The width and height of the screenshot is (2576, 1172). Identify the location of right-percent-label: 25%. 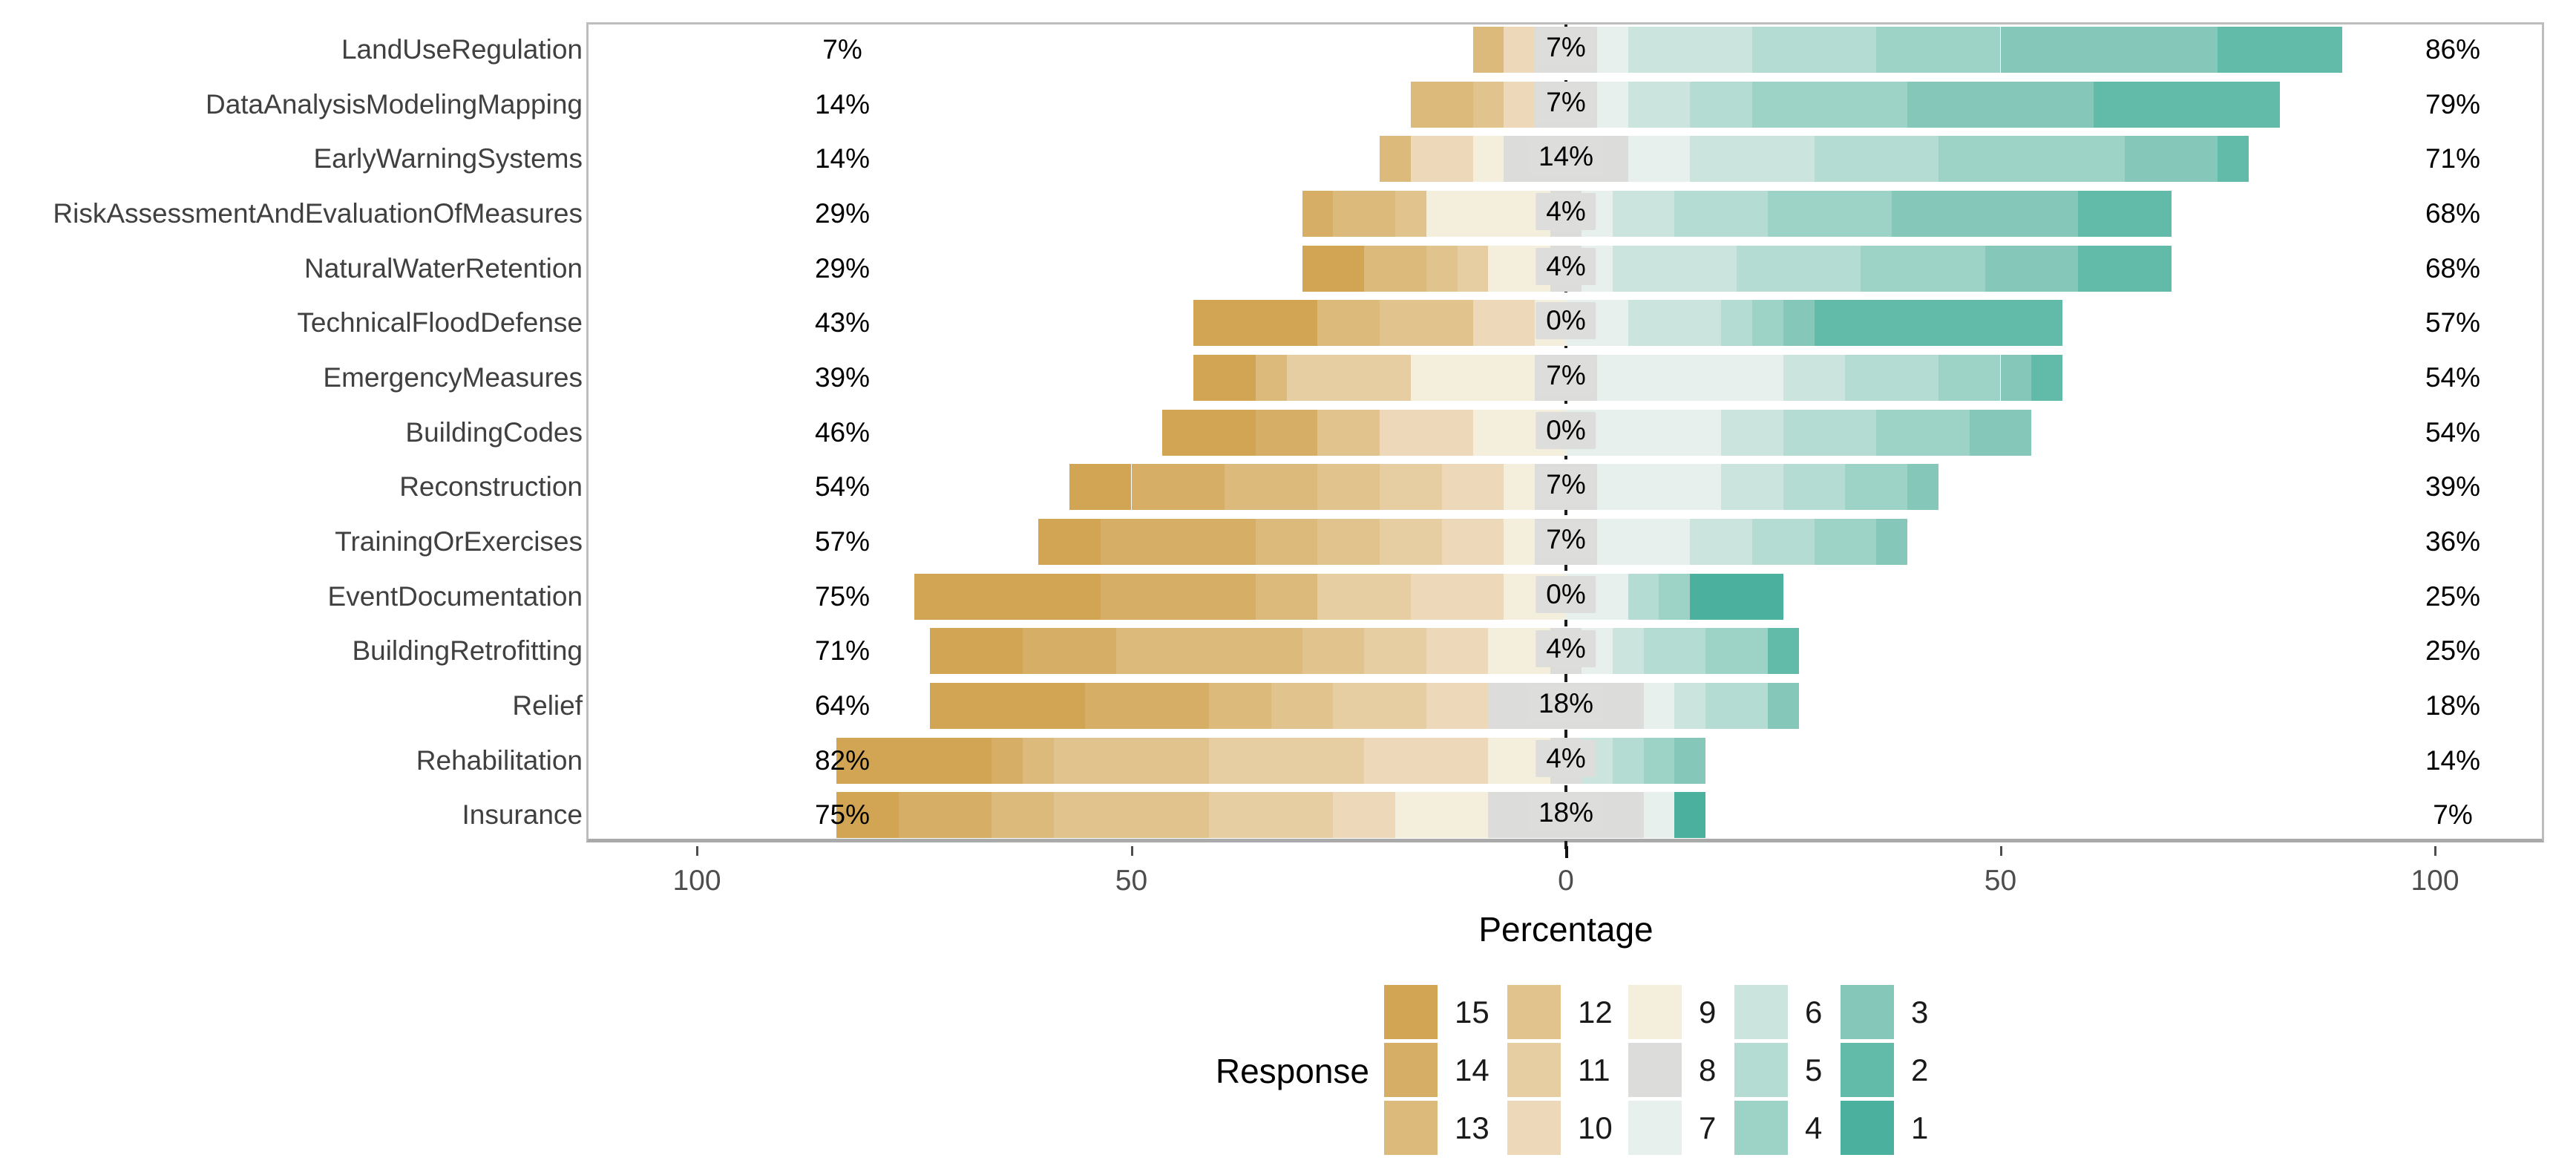
(2453, 651).